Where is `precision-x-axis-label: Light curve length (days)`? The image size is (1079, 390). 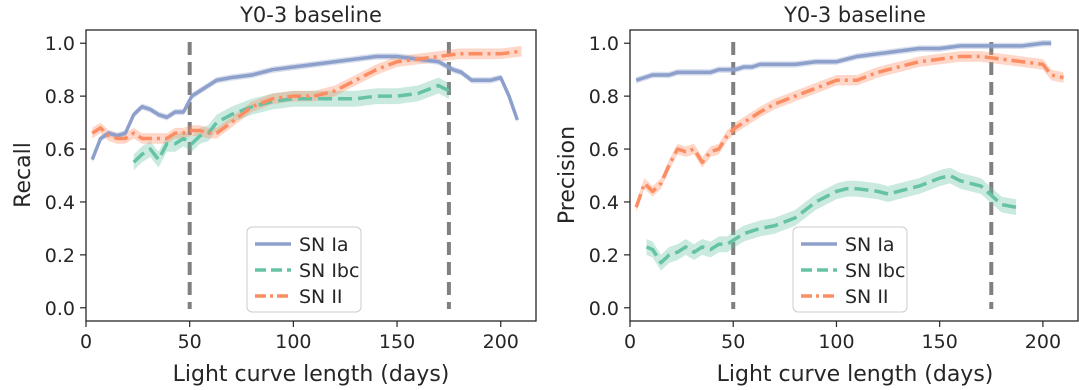
precision-x-axis-label: Light curve length (days) is located at coordinates (855, 374).